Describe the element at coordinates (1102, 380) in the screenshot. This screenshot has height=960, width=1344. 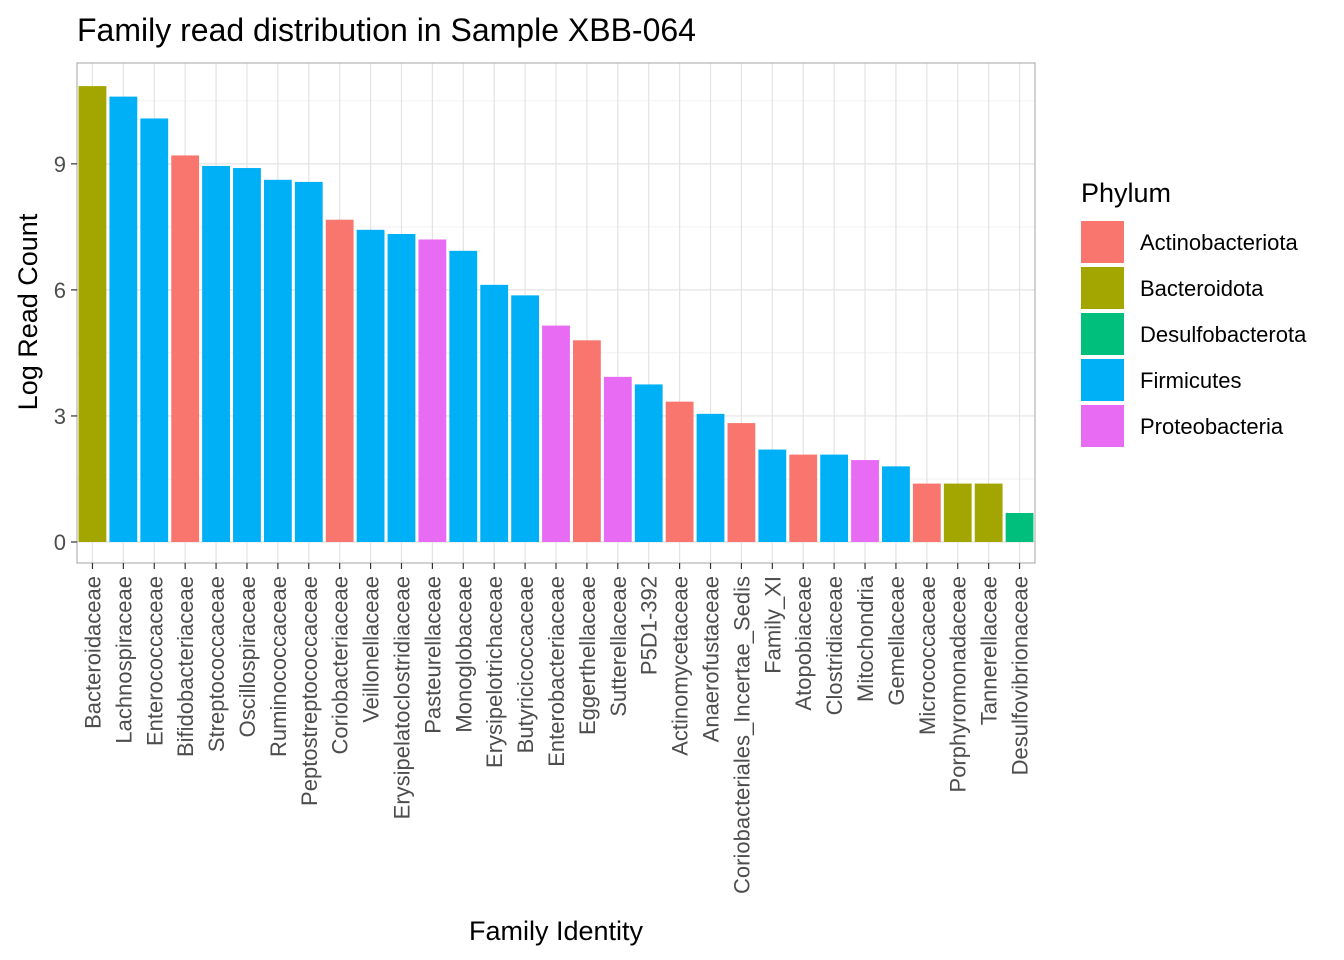
I see `legend-key-firmicutes` at that location.